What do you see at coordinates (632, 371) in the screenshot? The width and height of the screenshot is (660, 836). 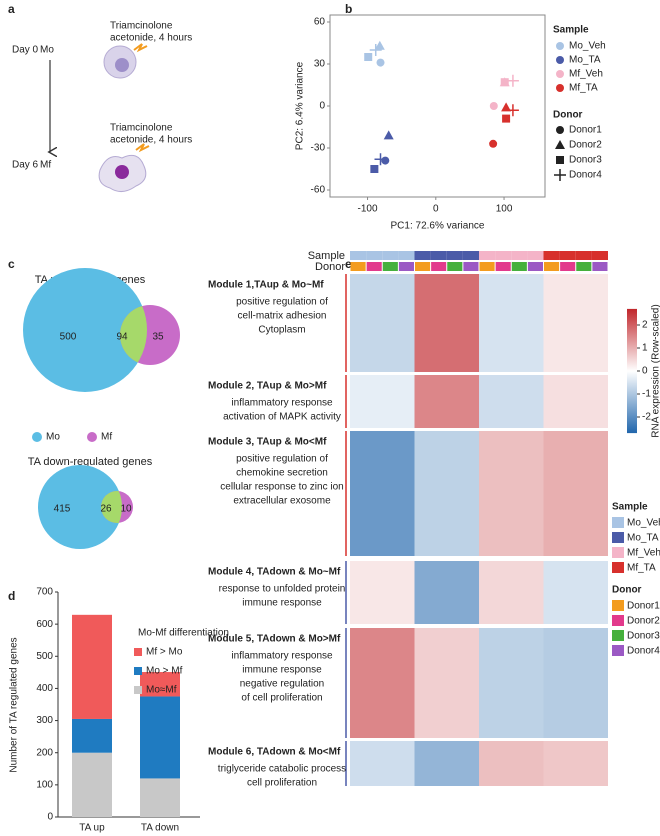 I see `colorbar` at bounding box center [632, 371].